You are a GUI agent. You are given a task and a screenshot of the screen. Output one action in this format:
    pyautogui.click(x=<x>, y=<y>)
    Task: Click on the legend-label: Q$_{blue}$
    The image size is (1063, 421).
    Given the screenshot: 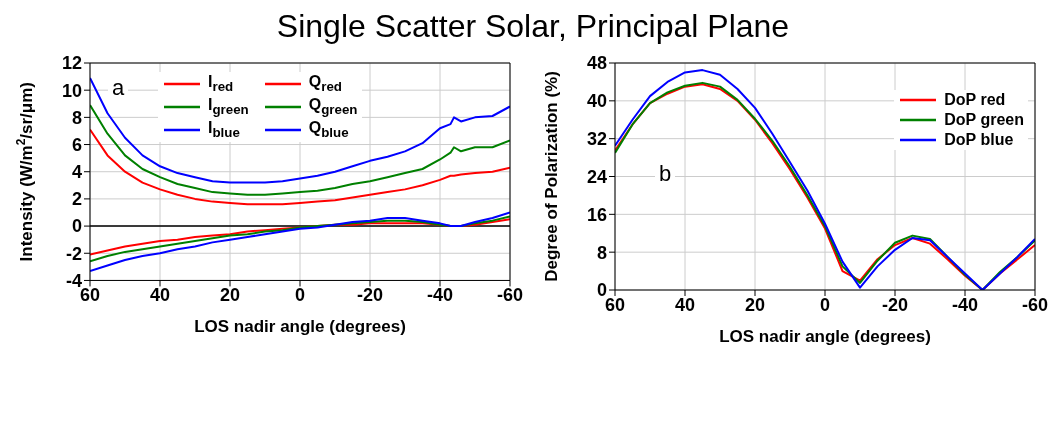 What is the action you would take?
    pyautogui.click(x=328, y=130)
    